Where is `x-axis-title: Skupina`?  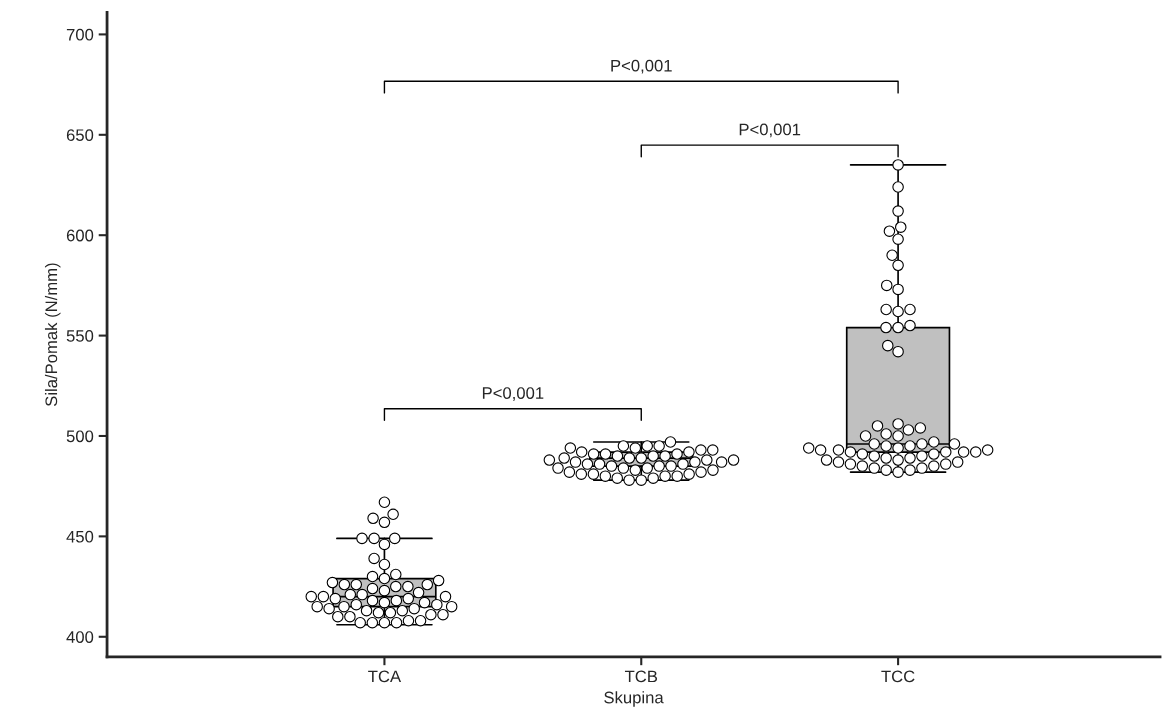 x-axis-title: Skupina is located at coordinates (634, 699).